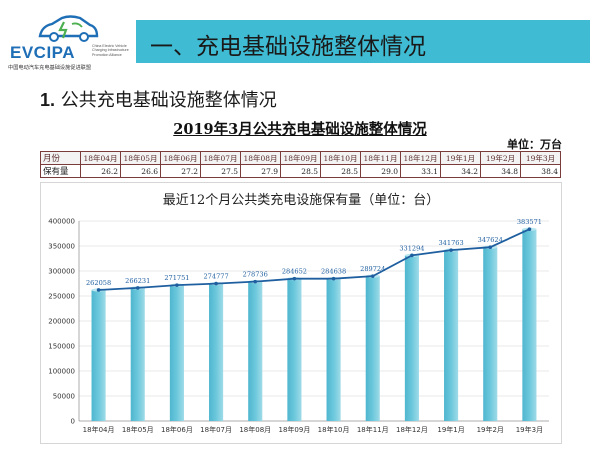  I want to click on x-tick-label: 18年05月, so click(138, 429).